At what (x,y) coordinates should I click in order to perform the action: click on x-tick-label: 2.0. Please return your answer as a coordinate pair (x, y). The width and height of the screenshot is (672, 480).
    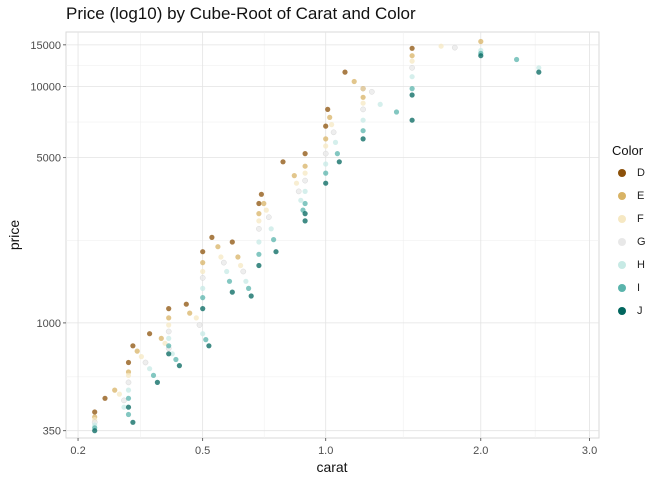
    Looking at the image, I should click on (480, 451).